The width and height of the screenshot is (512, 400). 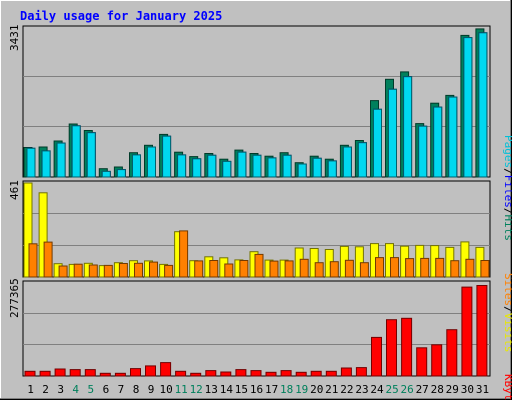 What do you see at coordinates (507, 151) in the screenshot?
I see `legend-pages: Pages` at bounding box center [507, 151].